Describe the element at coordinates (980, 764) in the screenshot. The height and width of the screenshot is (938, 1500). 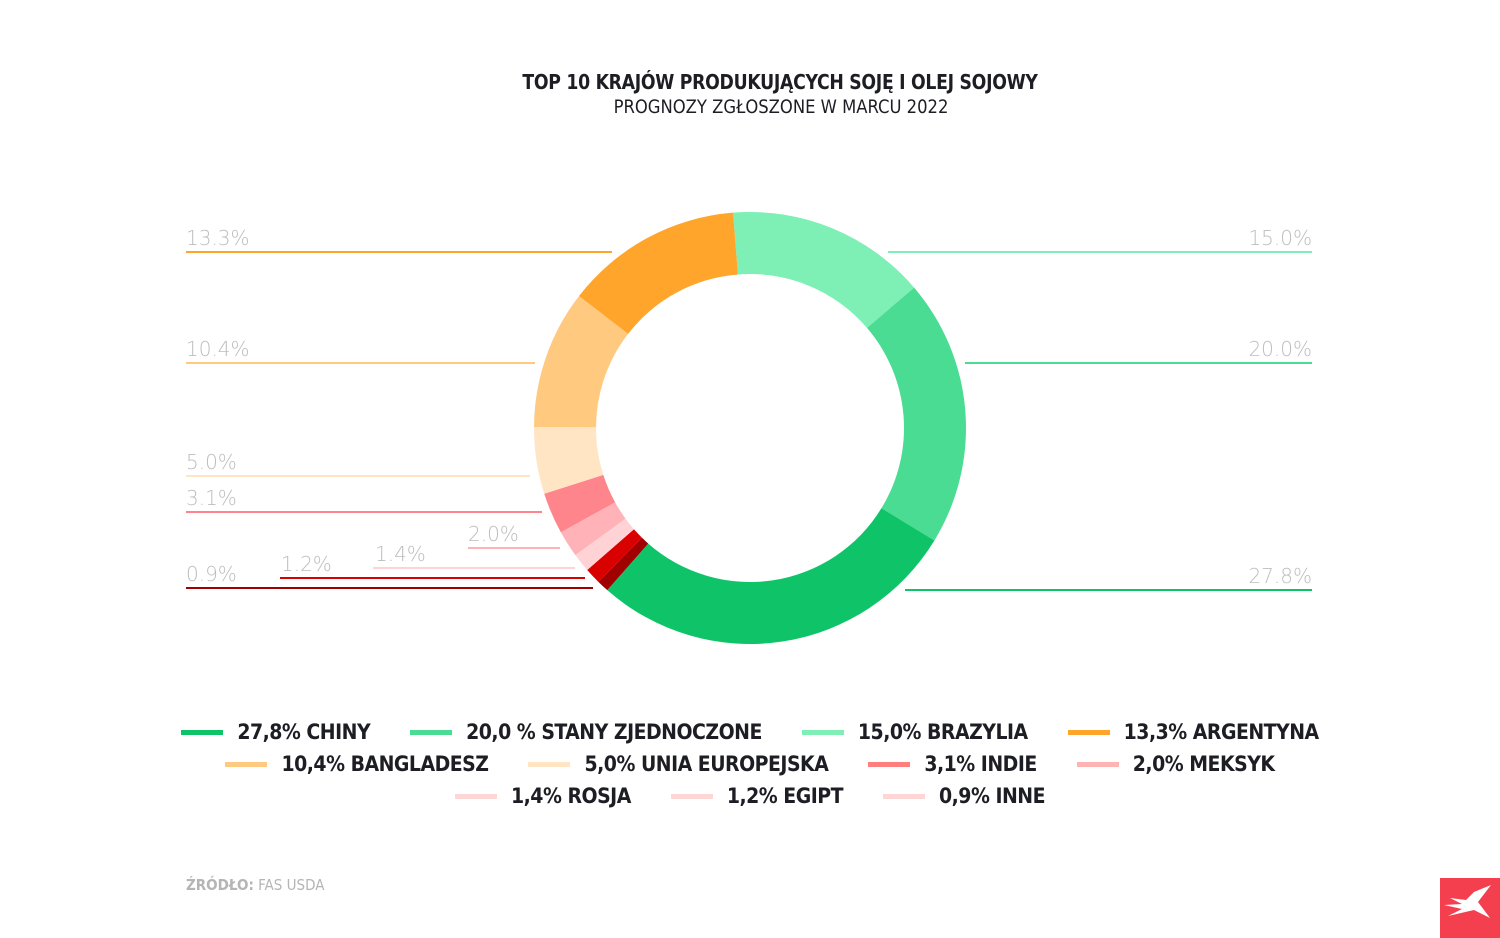
I see `legend-label: 3,1% INDIE` at that location.